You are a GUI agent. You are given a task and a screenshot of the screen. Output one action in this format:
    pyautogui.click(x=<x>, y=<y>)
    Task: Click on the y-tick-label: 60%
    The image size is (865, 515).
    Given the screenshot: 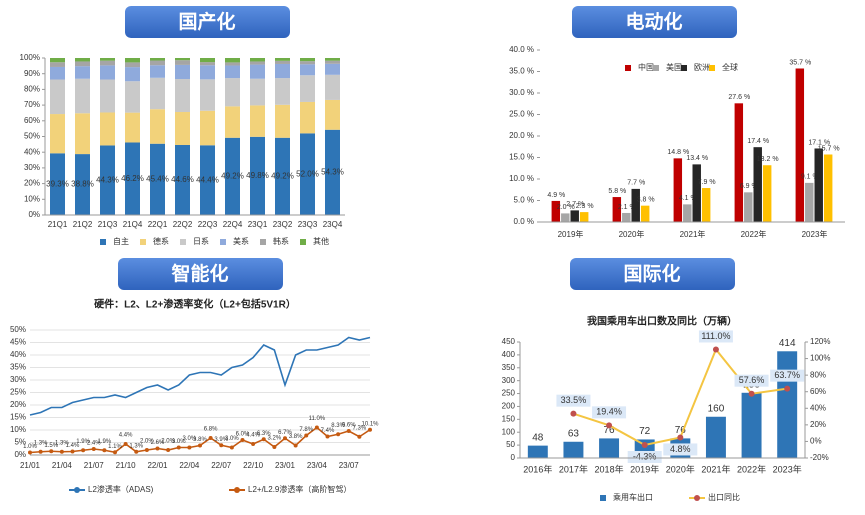 What is the action you would take?
    pyautogui.click(x=32, y=120)
    